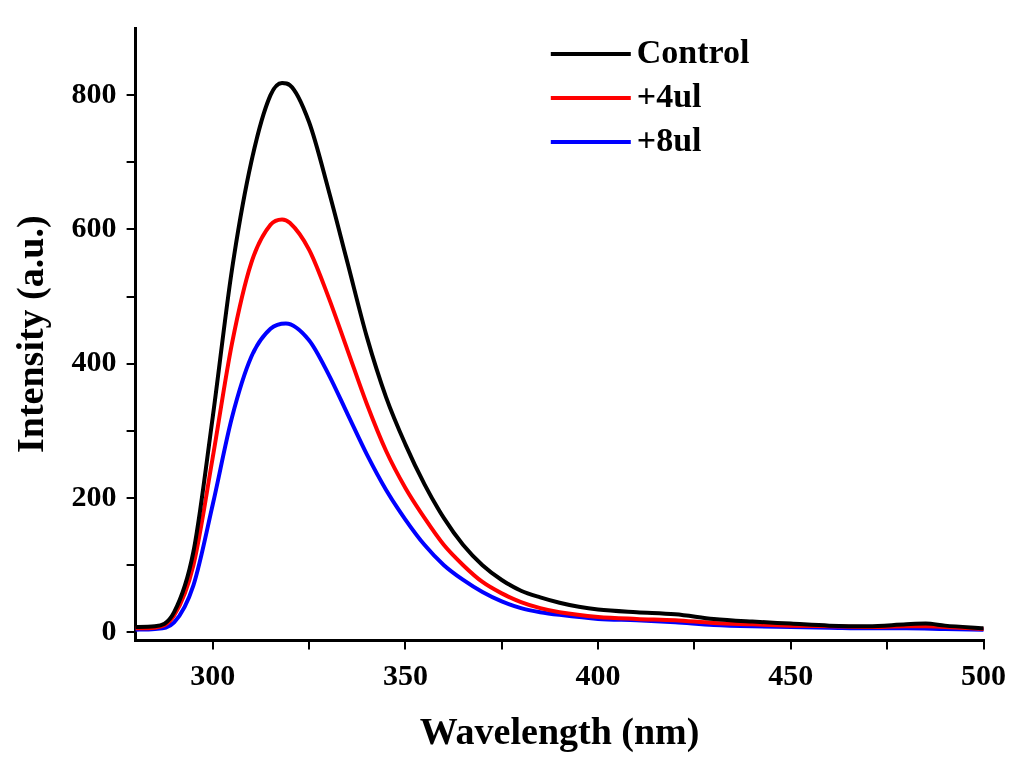 The height and width of the screenshot is (767, 1016). Describe the element at coordinates (94, 92) in the screenshot. I see `y-tick-label: 800` at that location.